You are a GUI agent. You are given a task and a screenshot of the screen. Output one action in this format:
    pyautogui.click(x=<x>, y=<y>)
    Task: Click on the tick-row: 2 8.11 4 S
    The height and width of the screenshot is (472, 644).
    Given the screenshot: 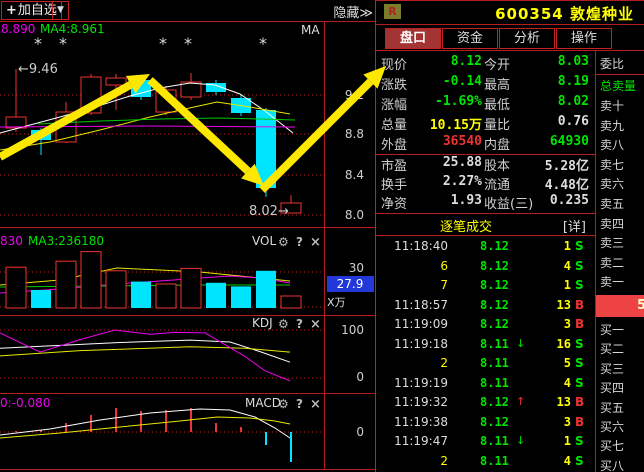 What is the action you would take?
    pyautogui.click(x=486, y=463)
    